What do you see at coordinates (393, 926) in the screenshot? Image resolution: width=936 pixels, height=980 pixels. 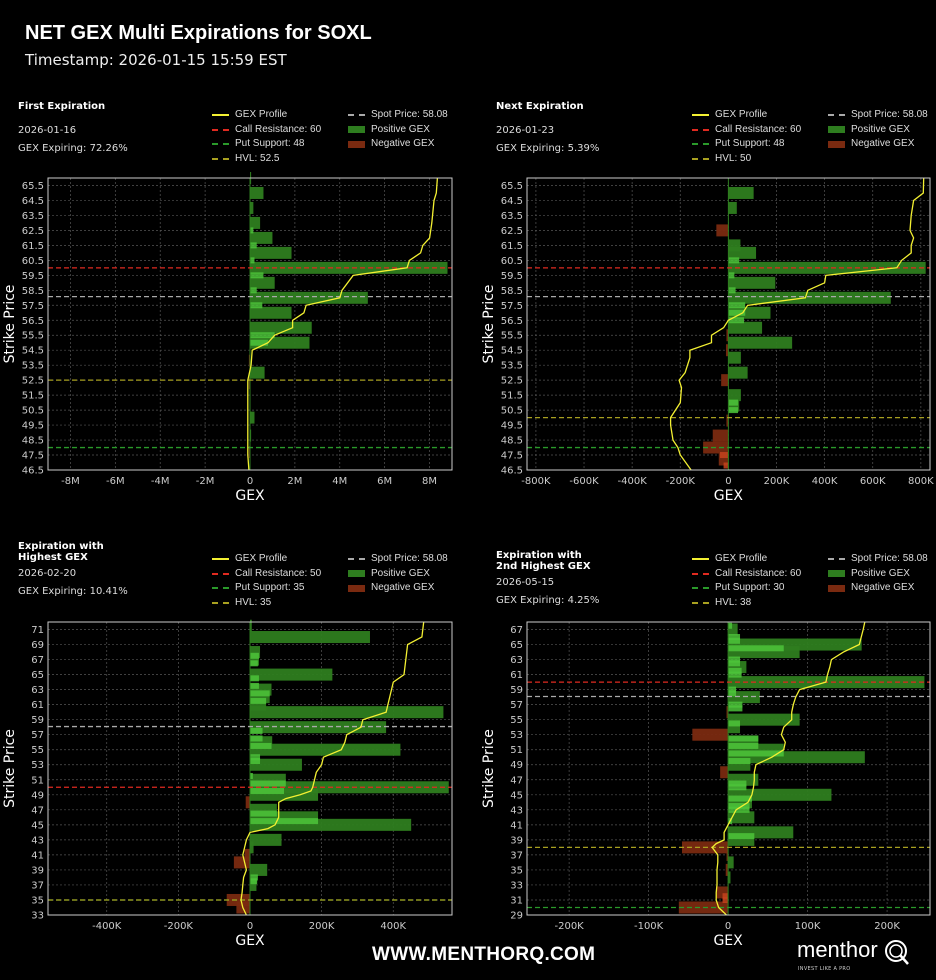 I see `x-tick-label: 400K` at bounding box center [393, 926].